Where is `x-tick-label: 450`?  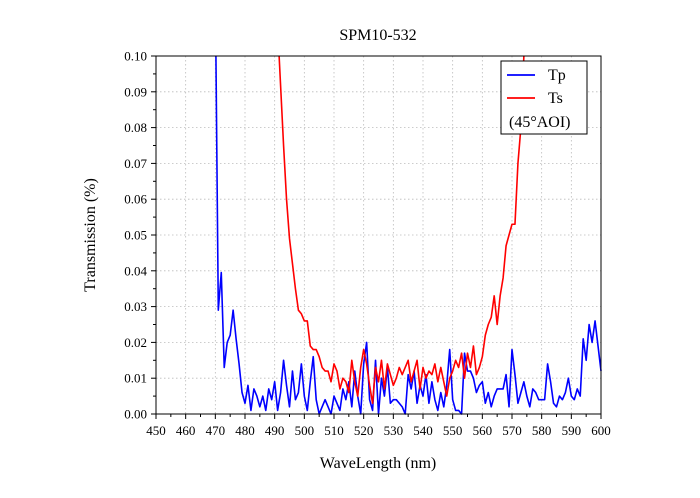
x-tick-label: 450 is located at coordinates (156, 430).